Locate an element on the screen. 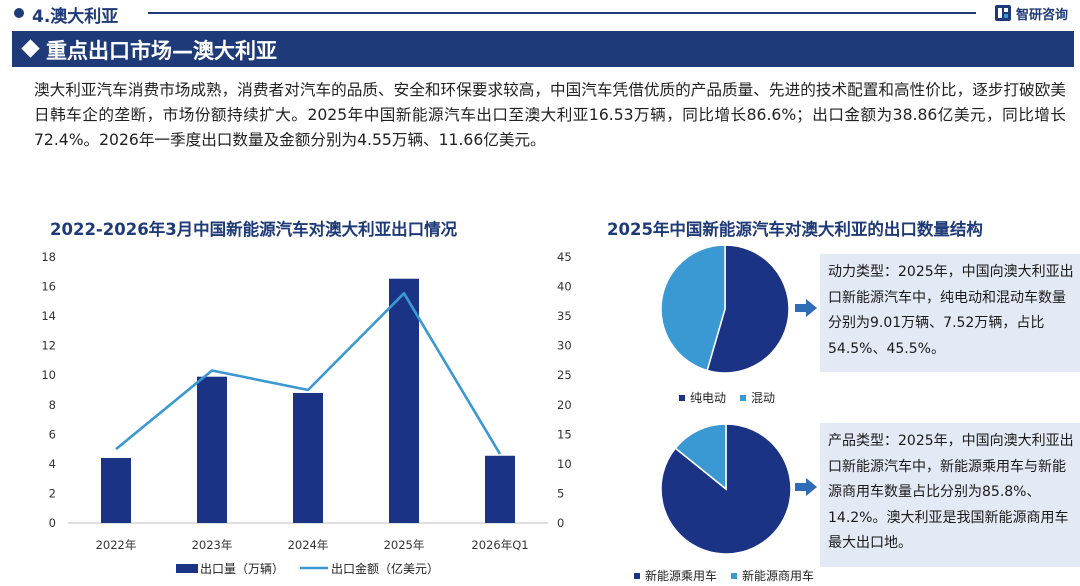  product-type-pie-chart is located at coordinates (726, 489).